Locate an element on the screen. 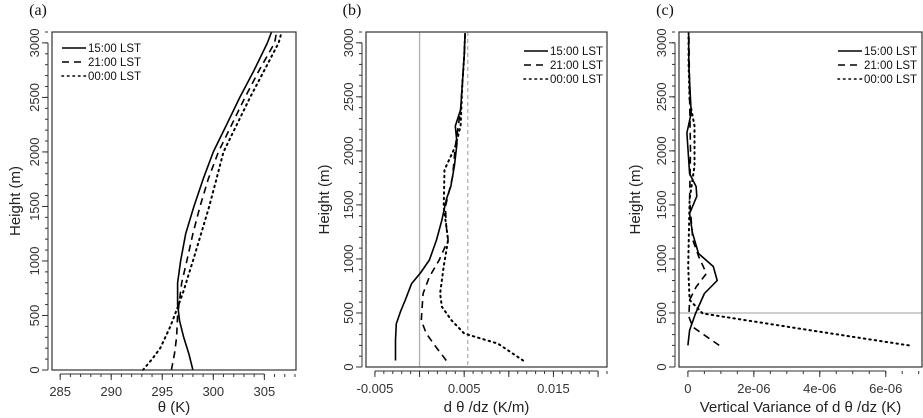  x-tick-label: 0.005 is located at coordinates (464, 388).